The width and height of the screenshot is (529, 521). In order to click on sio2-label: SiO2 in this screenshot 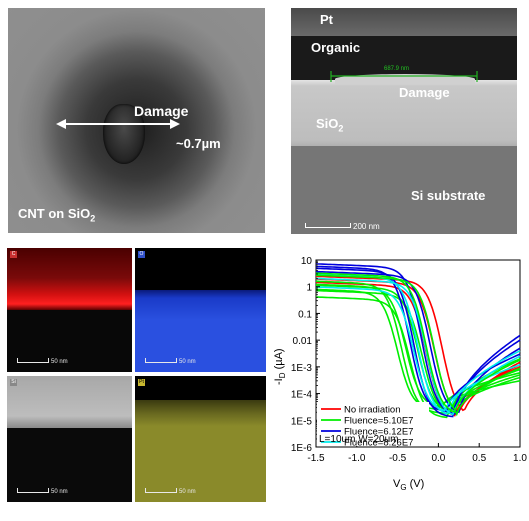, I will do `click(330, 125)`.